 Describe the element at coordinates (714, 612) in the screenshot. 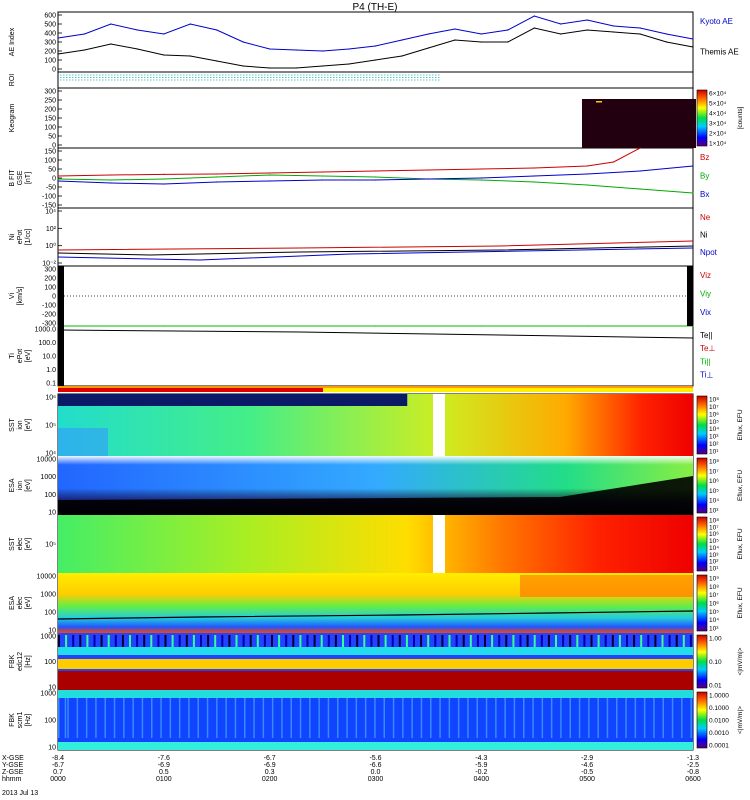

I see `colorbar-tick-label: 10⁵` at that location.